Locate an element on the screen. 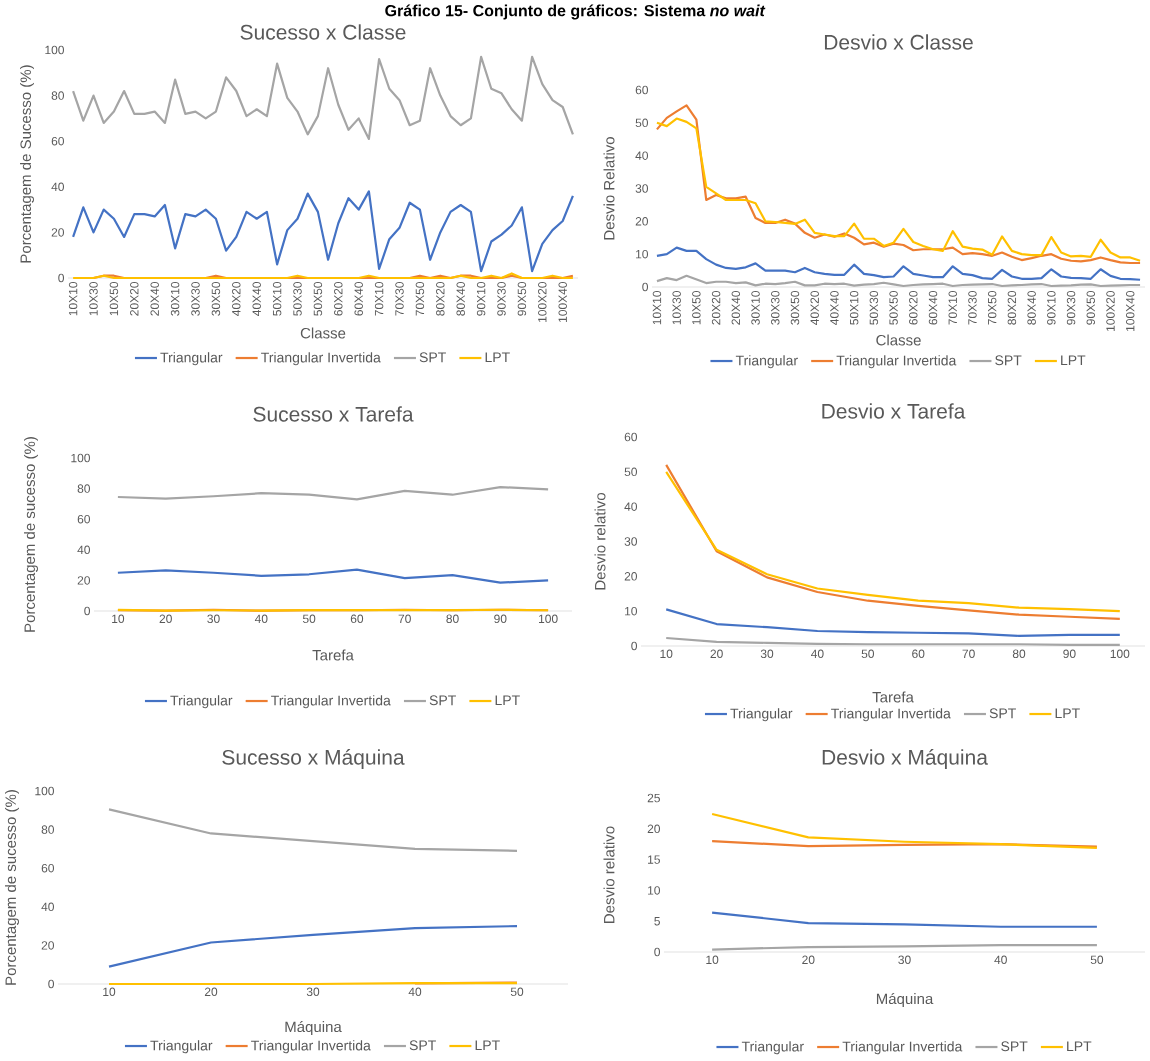  y-tick-label: 5 is located at coordinates (657, 921).